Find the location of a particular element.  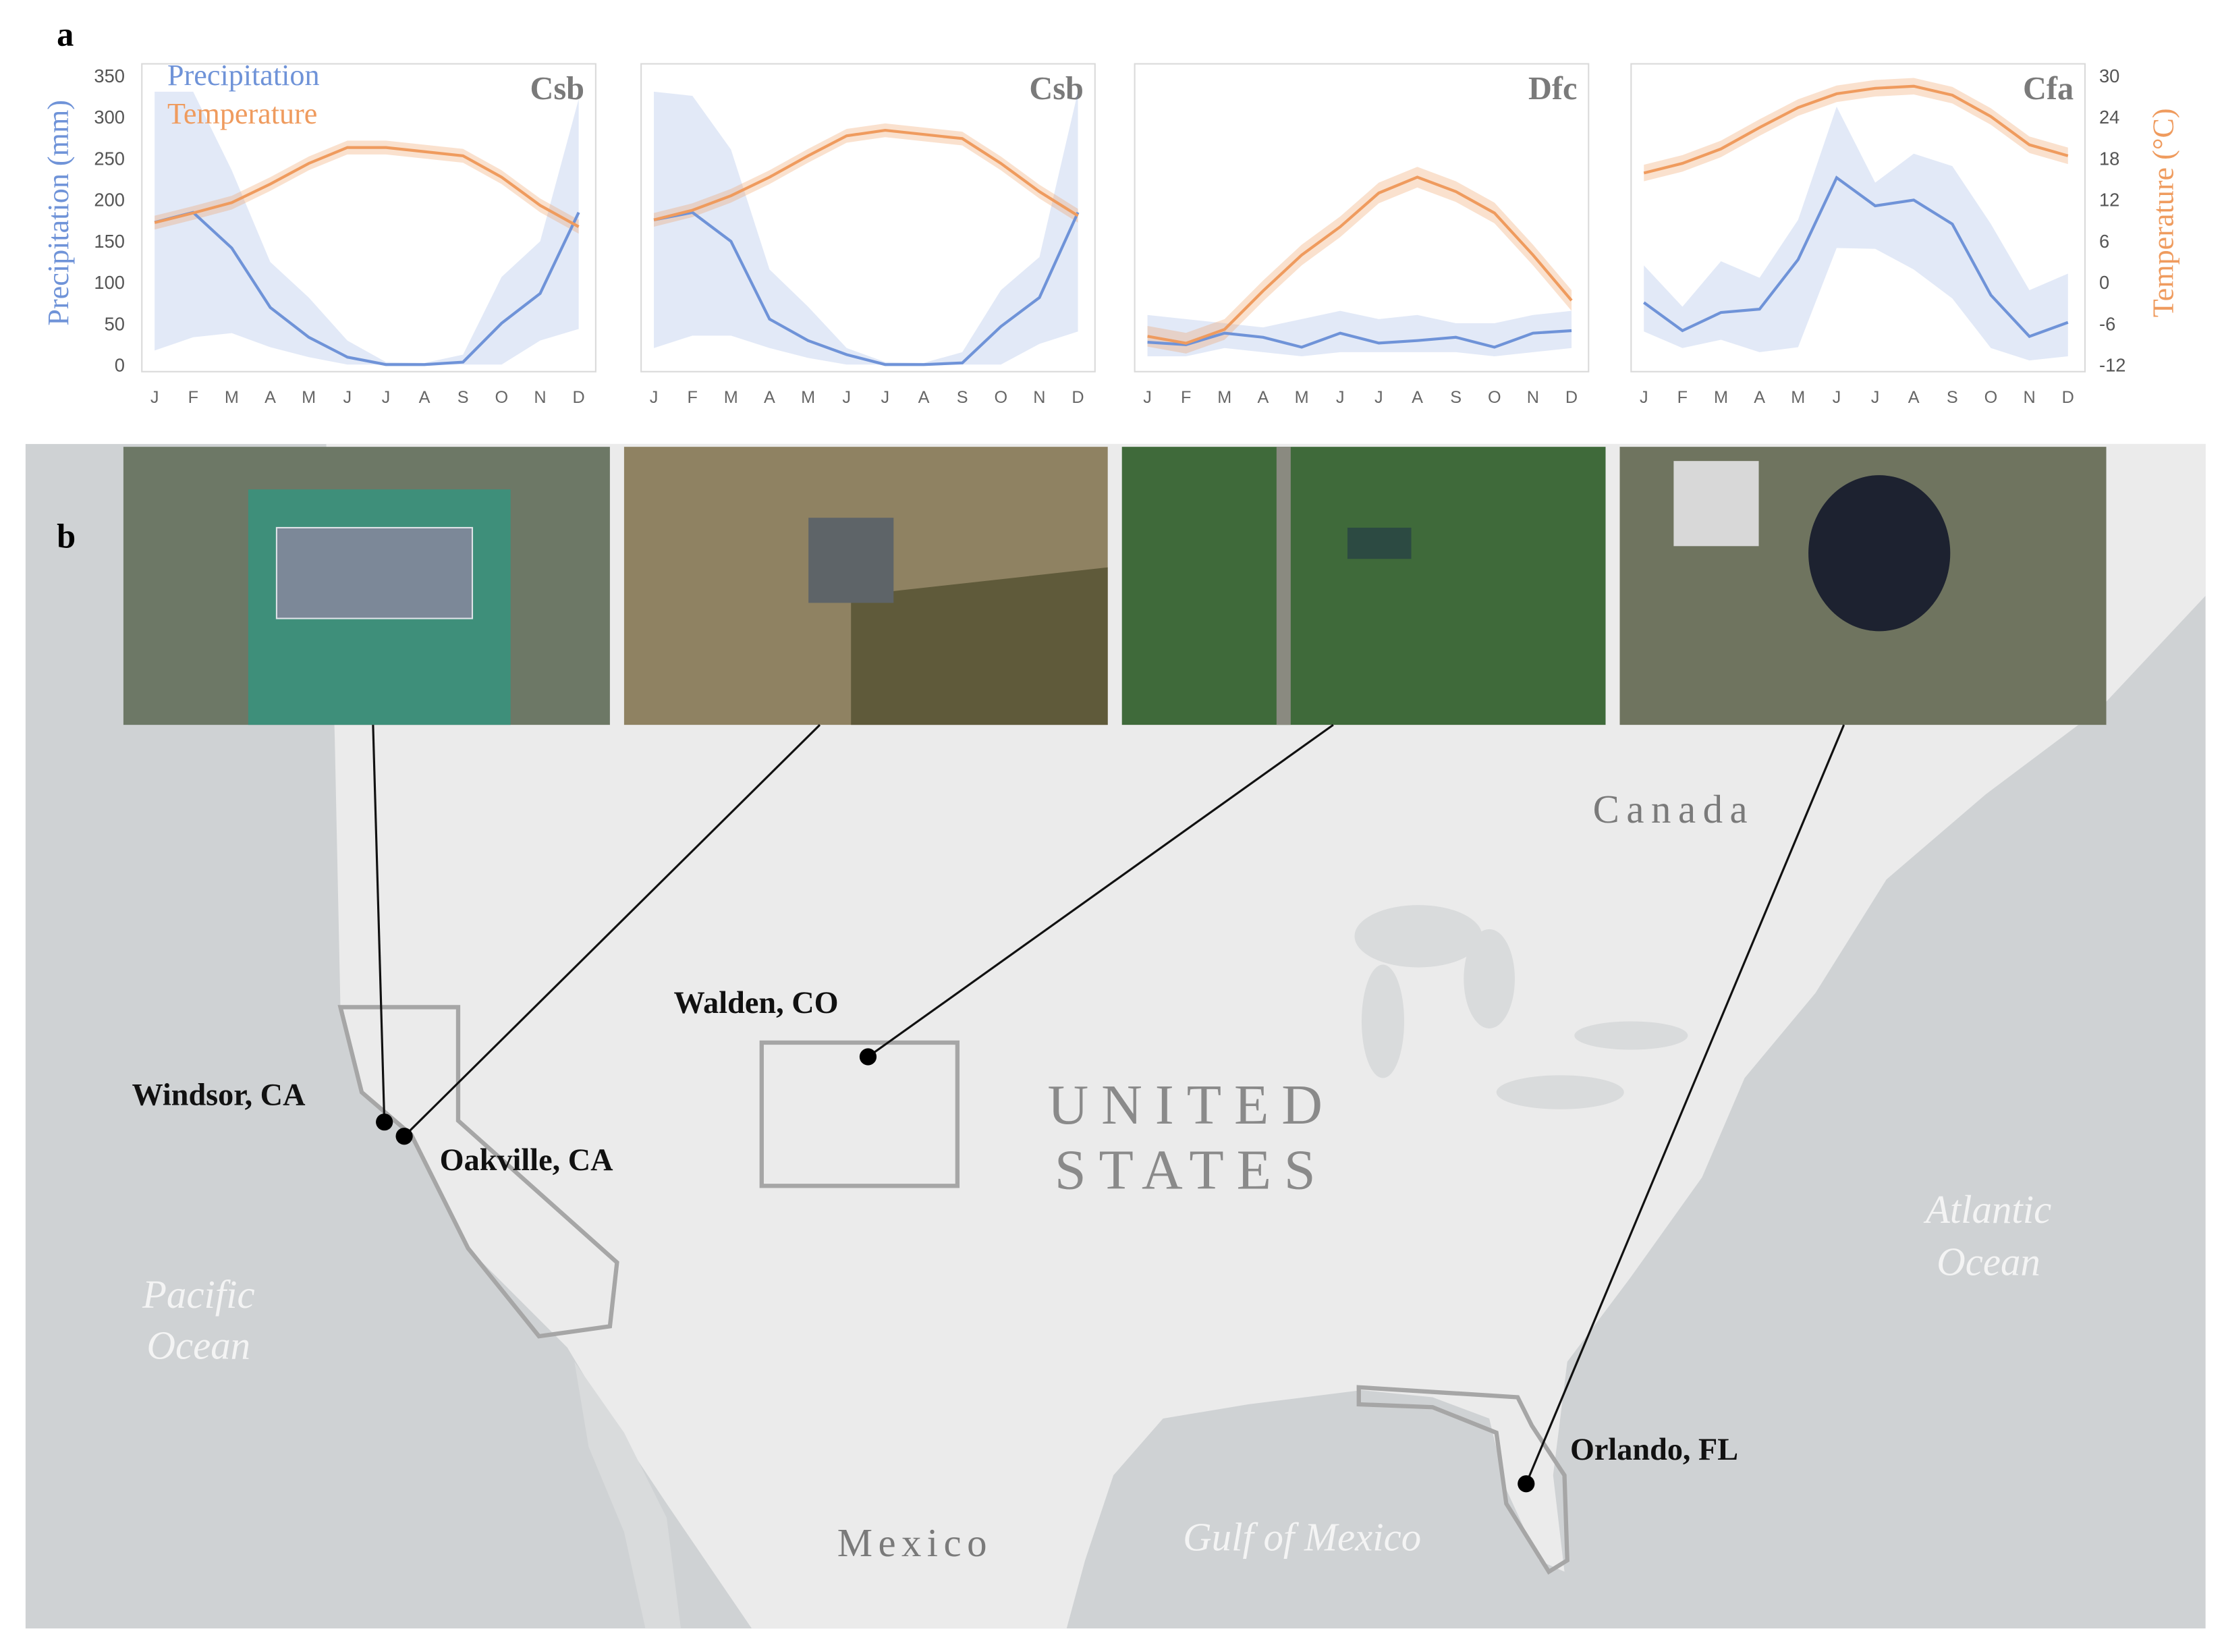

city-label: Oakville, CA is located at coordinates (526, 1160).